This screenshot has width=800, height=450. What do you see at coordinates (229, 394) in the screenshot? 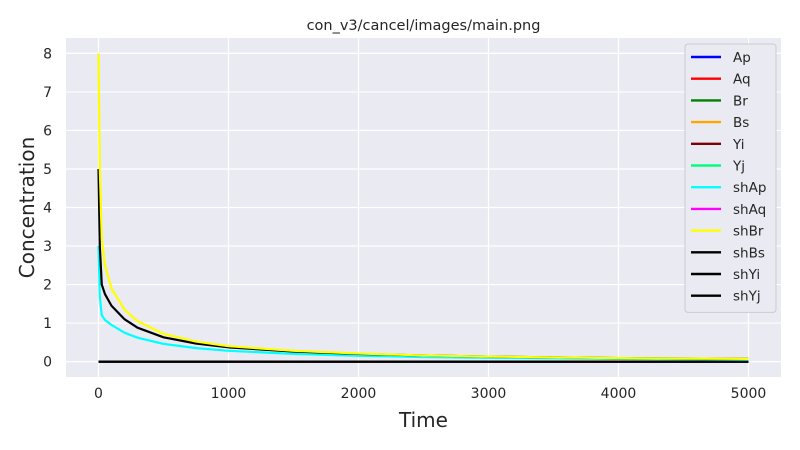
I see `x-tick-label: 1000` at bounding box center [229, 394].